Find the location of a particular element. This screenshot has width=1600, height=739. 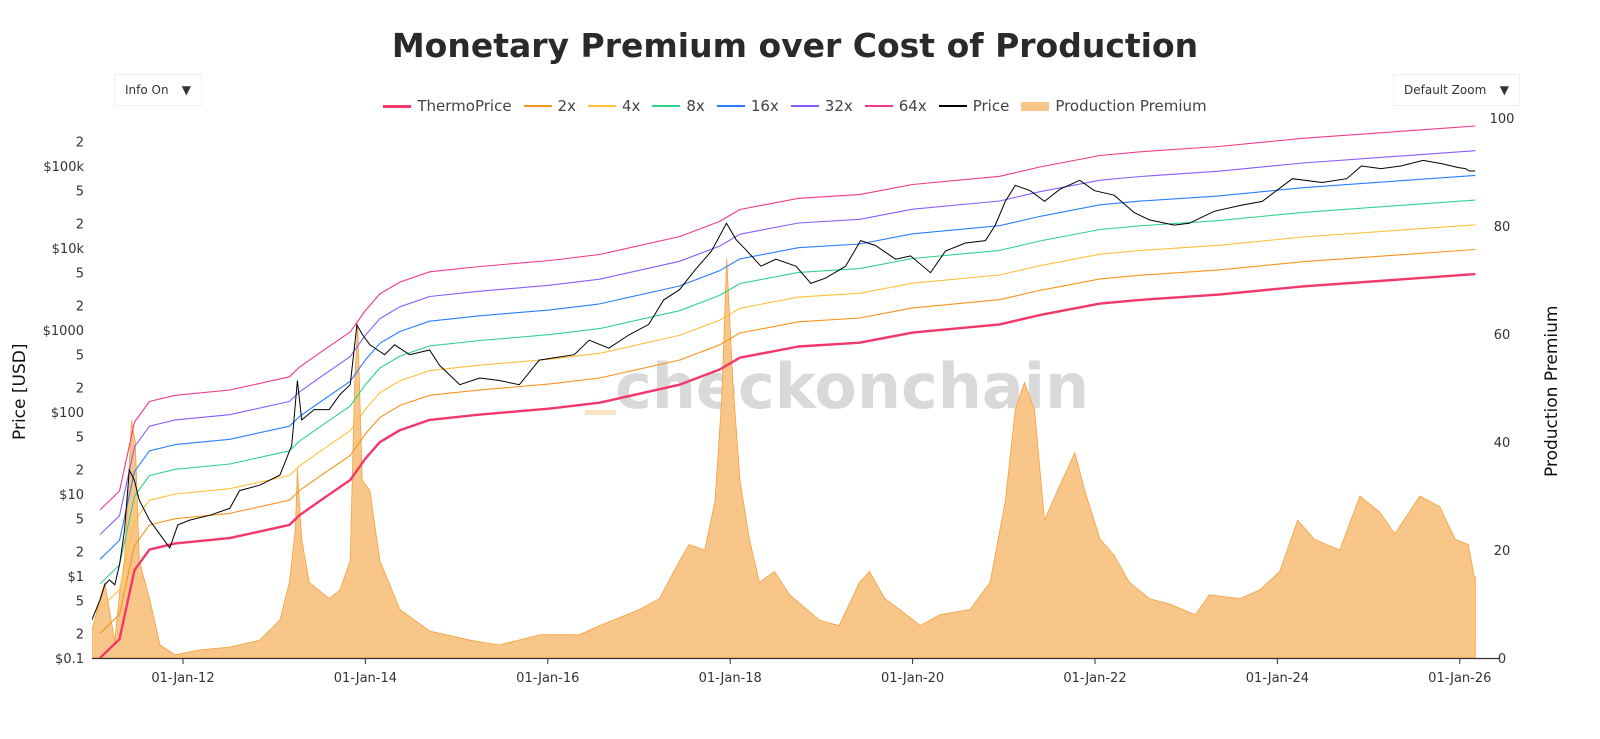

legend-item-4x: 4x is located at coordinates (614, 106).